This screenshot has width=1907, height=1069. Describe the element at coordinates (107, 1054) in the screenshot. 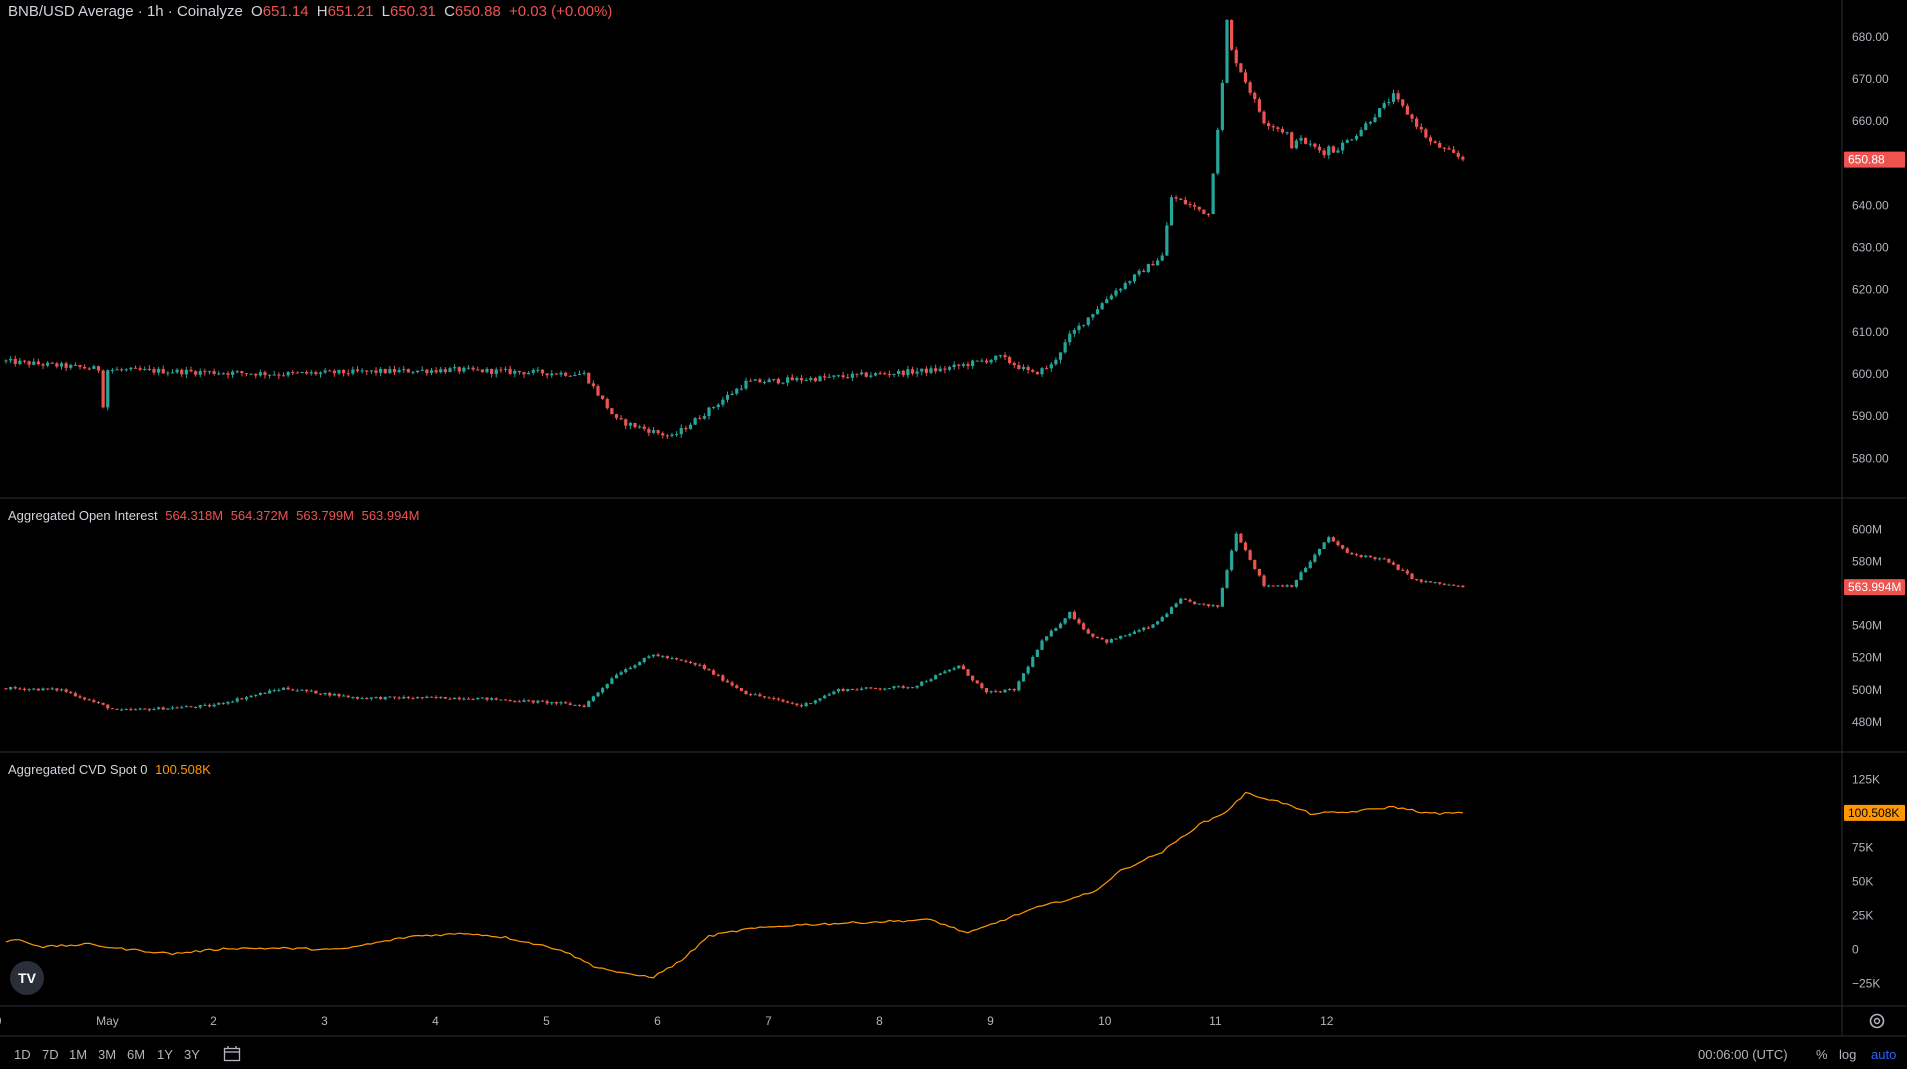

I see `timeframe-3m-button: 3M` at that location.